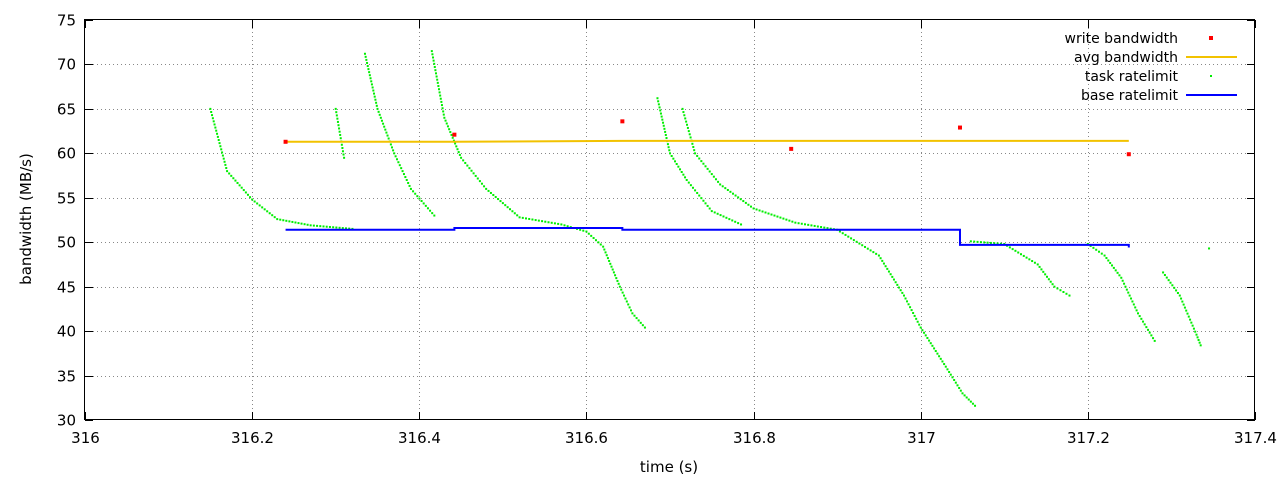 This screenshot has height=480, width=1280. Describe the element at coordinates (285, 141) in the screenshot. I see `write-bandwidth-point` at that location.